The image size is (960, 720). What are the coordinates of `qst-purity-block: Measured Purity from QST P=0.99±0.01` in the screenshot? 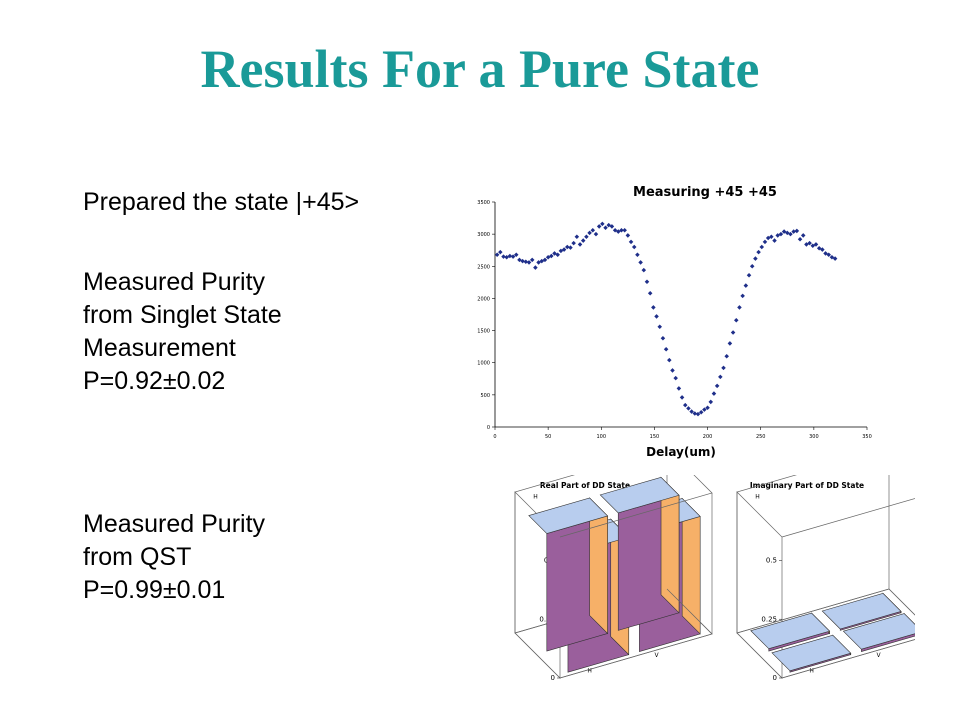 It's located at (174, 557).